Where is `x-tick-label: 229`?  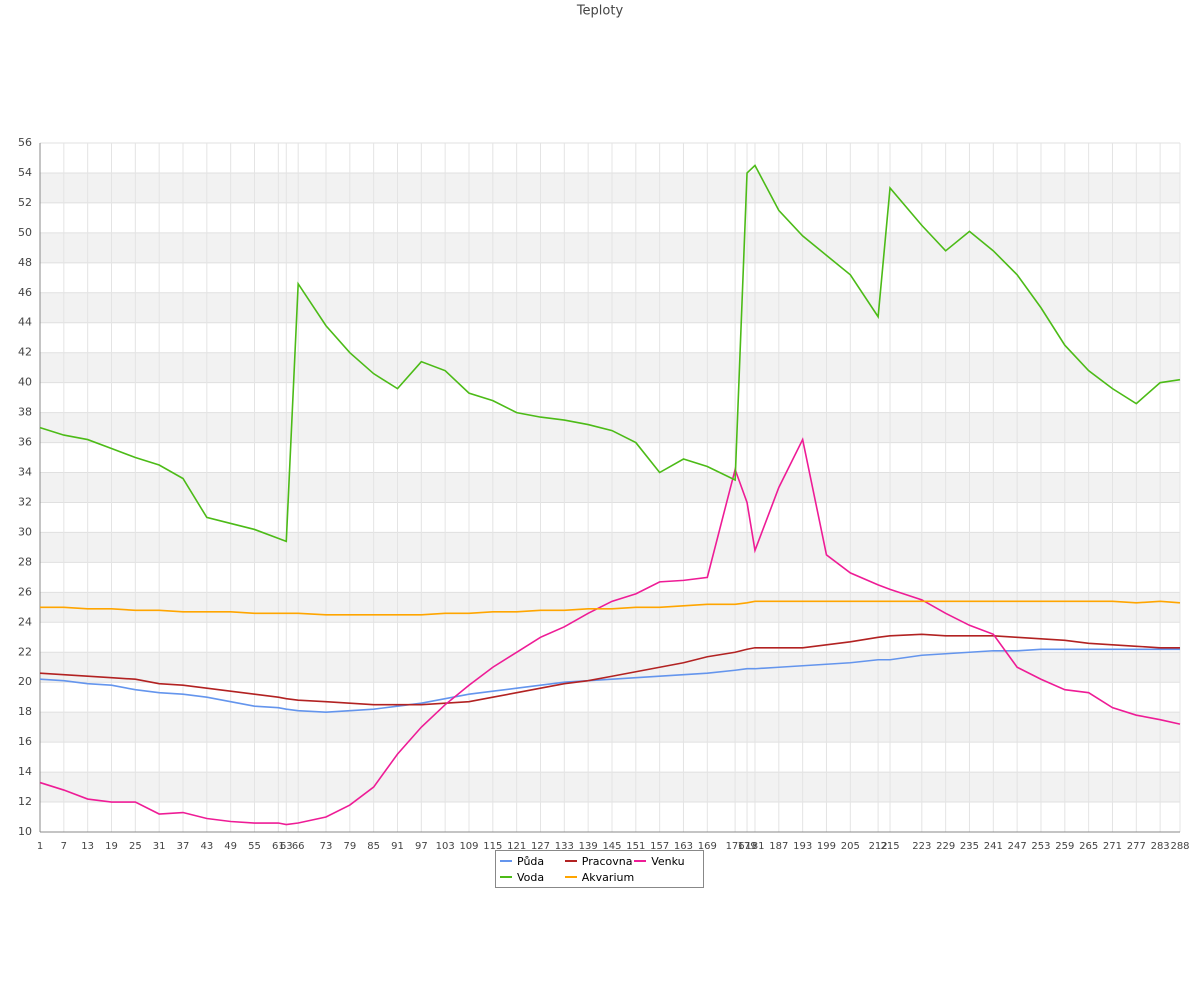 x-tick-label: 229 is located at coordinates (945, 846).